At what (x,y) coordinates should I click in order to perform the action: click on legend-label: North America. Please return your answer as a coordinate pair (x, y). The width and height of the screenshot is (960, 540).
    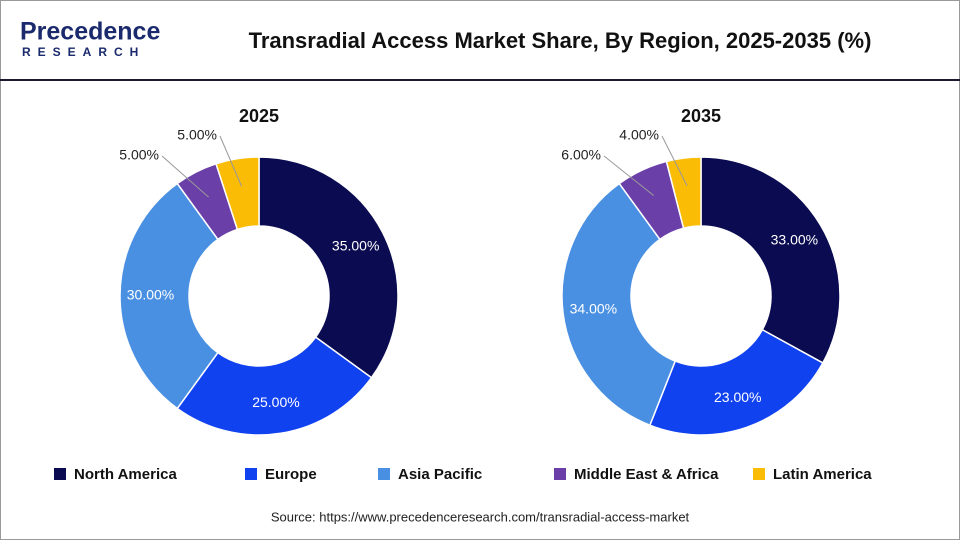
    Looking at the image, I should click on (125, 474).